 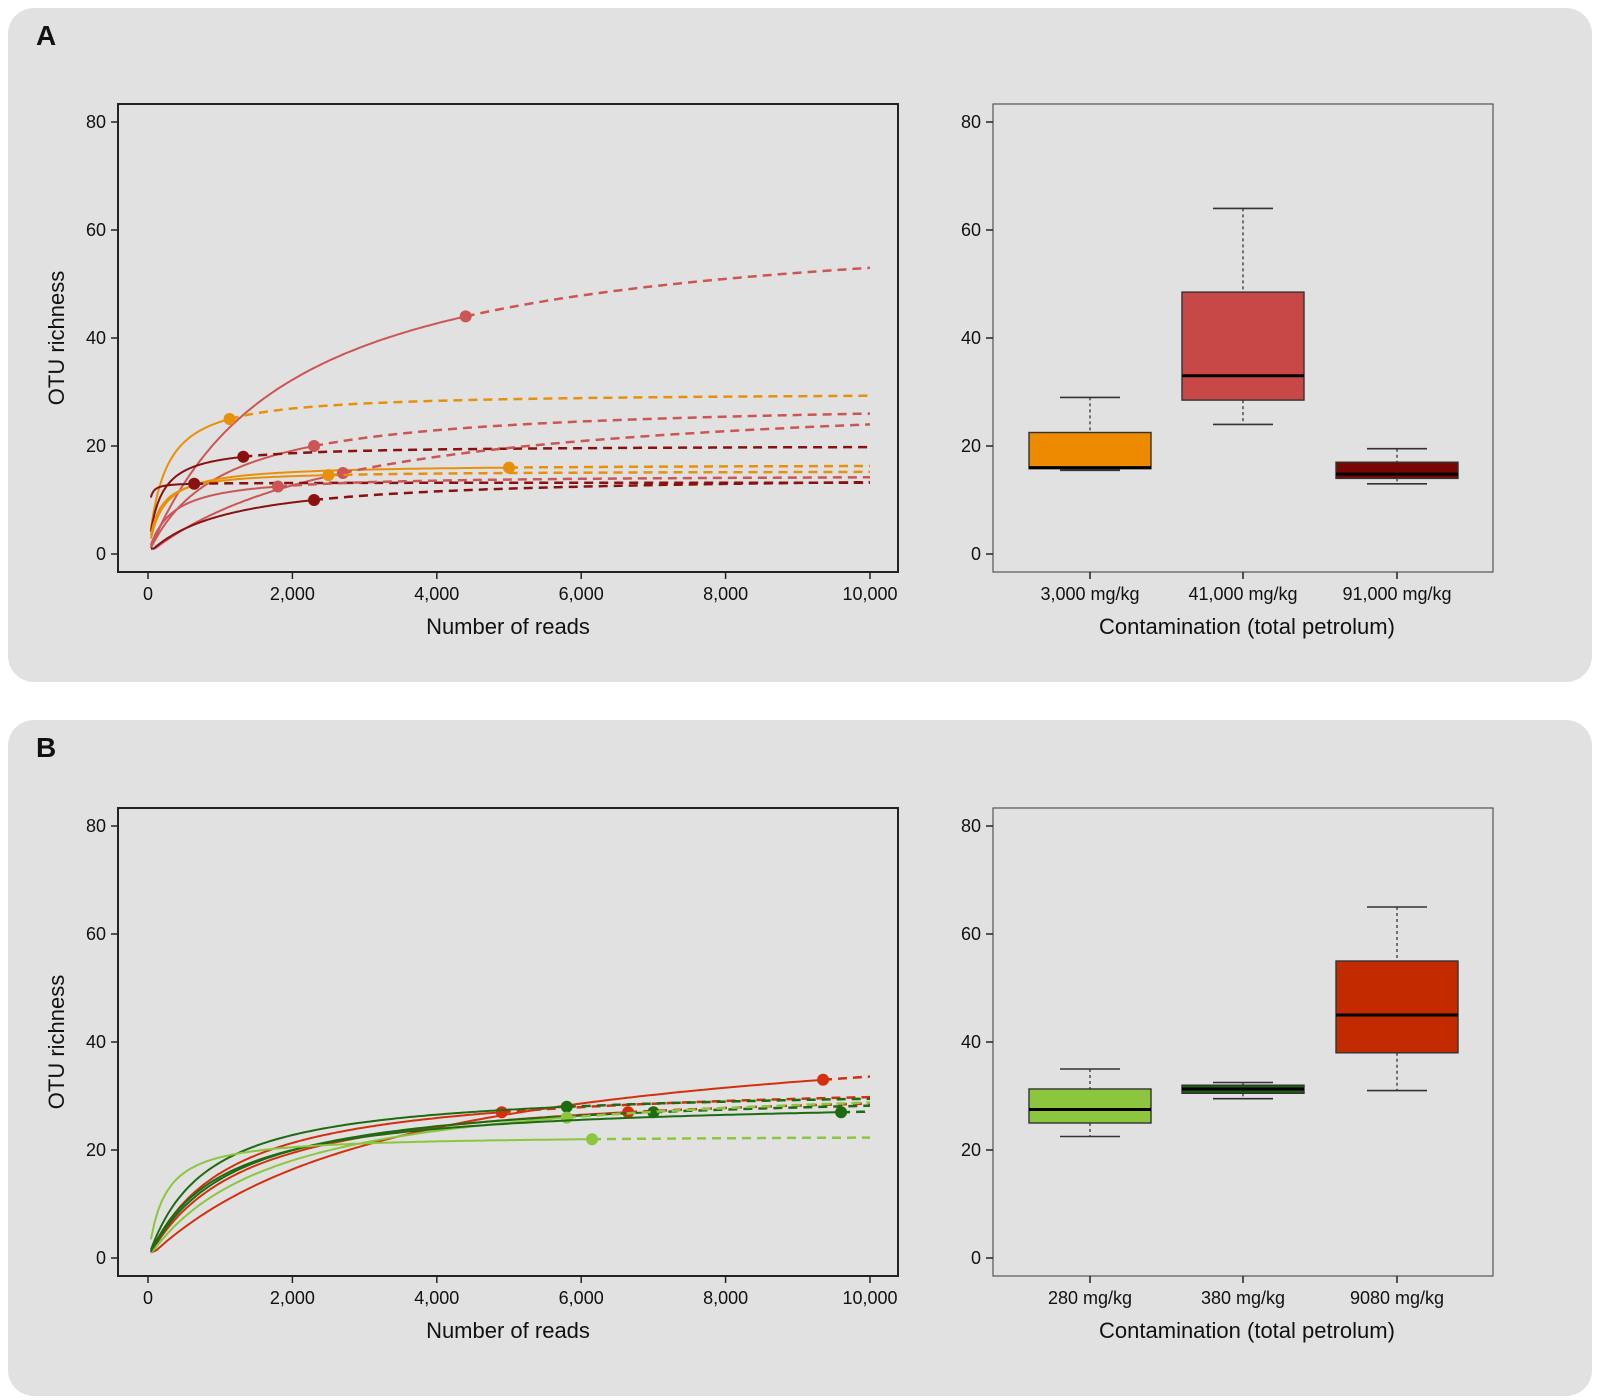 What do you see at coordinates (56, 1042) in the screenshot?
I see `rarefaction-b-ylabel: OTU richness` at bounding box center [56, 1042].